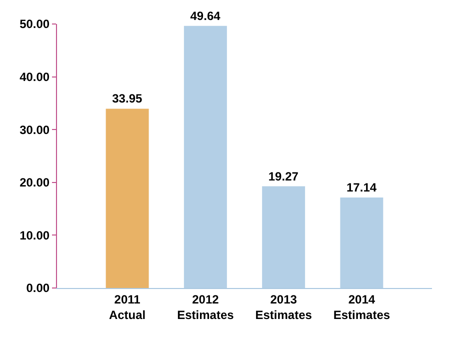  Describe the element at coordinates (35, 24) in the screenshot. I see `y-tick-label: 50.00` at that location.